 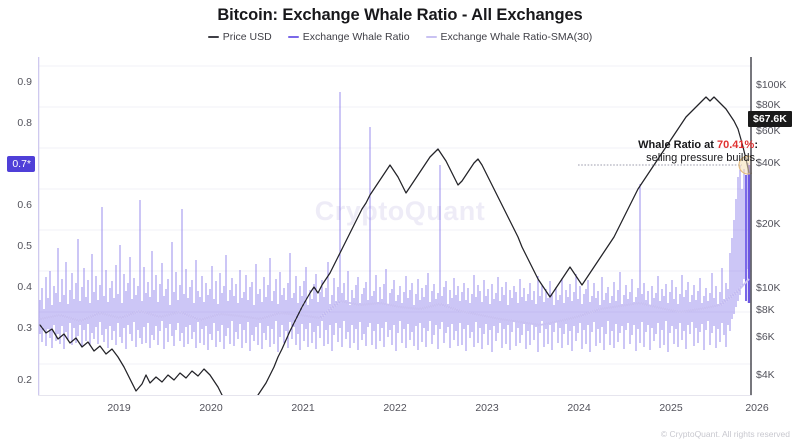 What do you see at coordinates (768, 224) in the screenshot?
I see `y-tick-right: $20K` at bounding box center [768, 224].